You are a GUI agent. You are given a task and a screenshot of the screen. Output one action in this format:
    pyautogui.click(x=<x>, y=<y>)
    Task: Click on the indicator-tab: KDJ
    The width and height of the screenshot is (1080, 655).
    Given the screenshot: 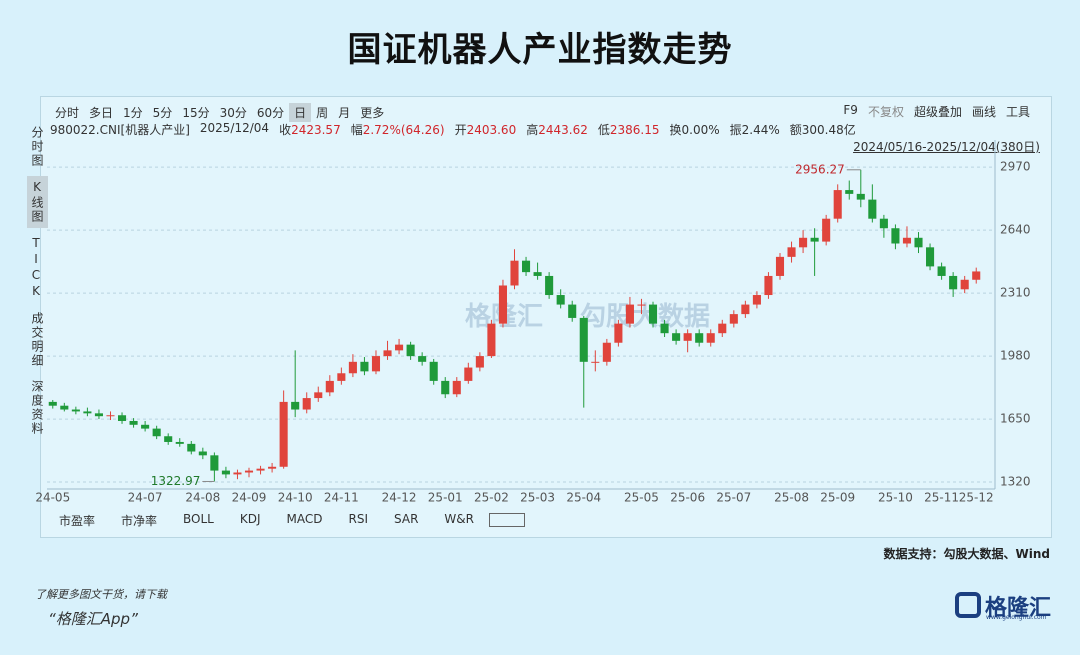 What is the action you would take?
    pyautogui.click(x=250, y=519)
    